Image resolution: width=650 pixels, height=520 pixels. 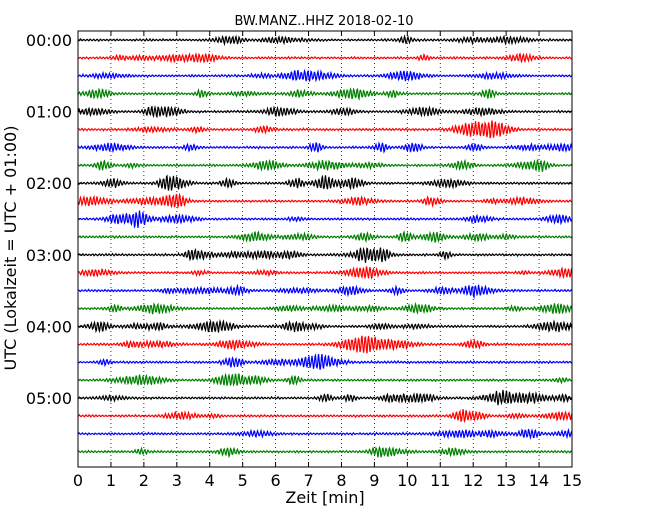 What do you see at coordinates (177, 480) in the screenshot?
I see `x-tick-label: 3` at bounding box center [177, 480].